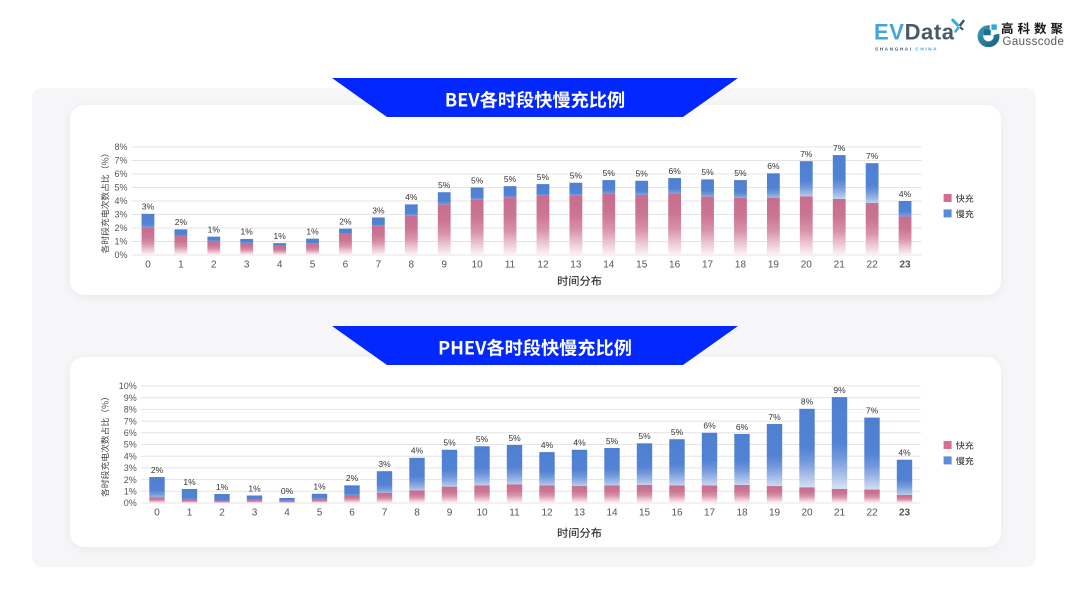 The height and width of the screenshot is (608, 1080). What do you see at coordinates (128, 386) in the screenshot?
I see `svg-text: 10%` at bounding box center [128, 386].